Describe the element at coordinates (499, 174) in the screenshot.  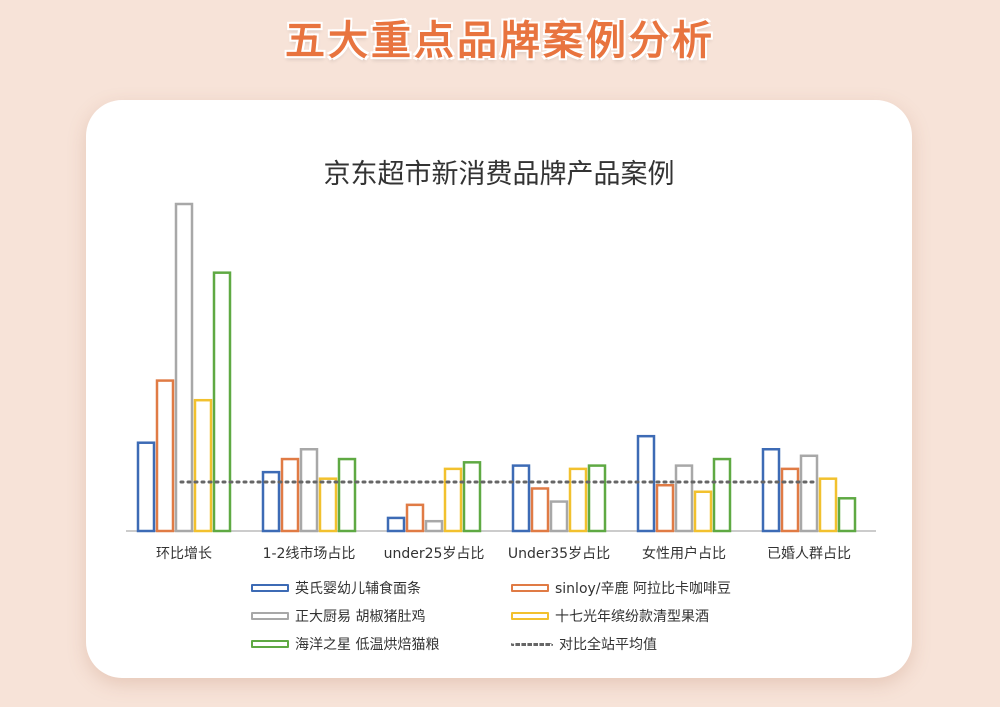
I see `chart-title: 京东超市新消费品牌产品案例` at that location.